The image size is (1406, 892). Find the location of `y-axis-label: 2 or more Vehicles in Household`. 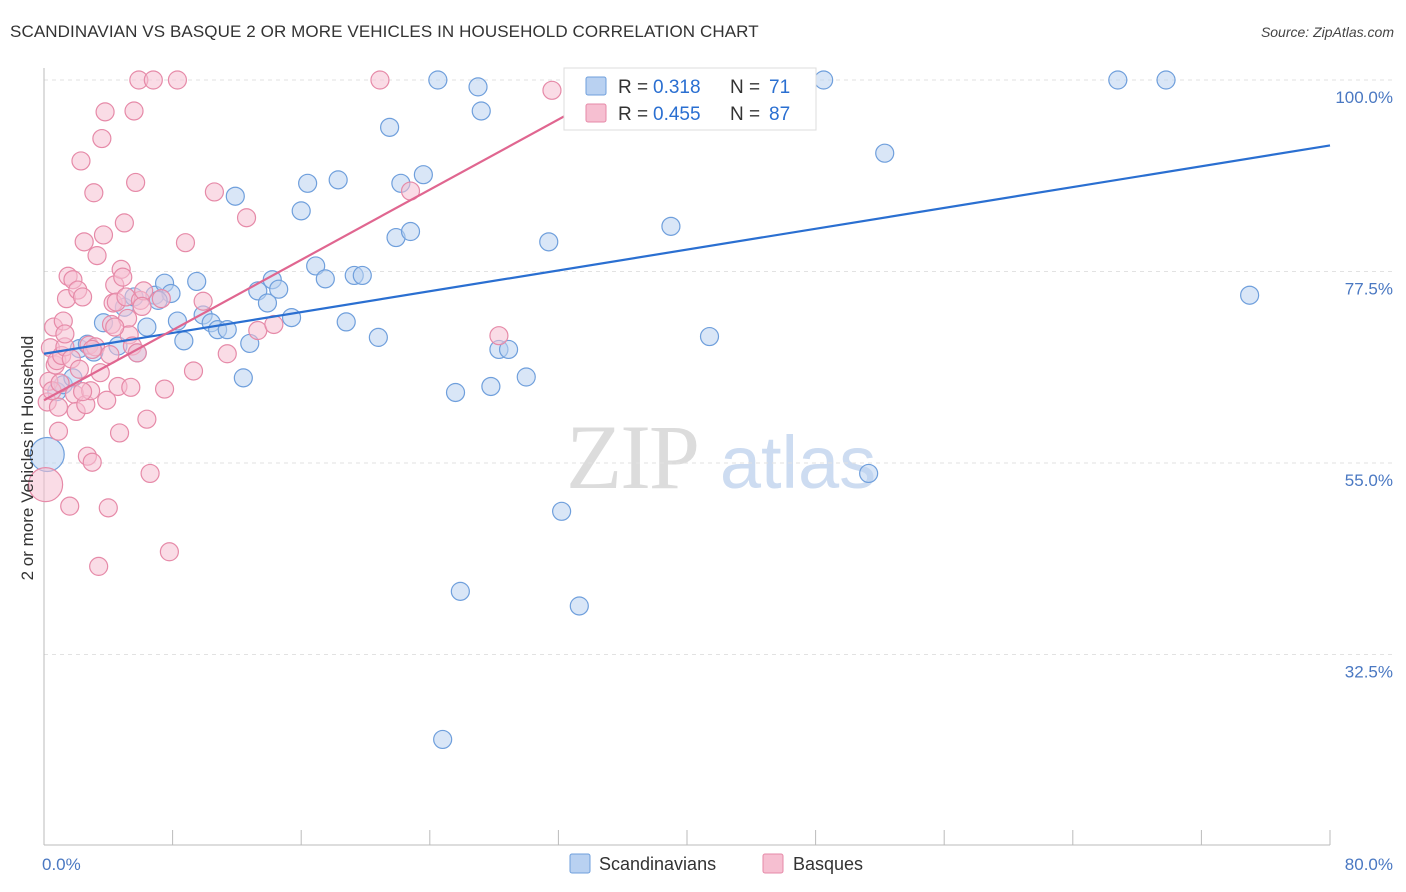

y-axis-label: 2 or more Vehicles in Household is located at coordinates (27, 458).